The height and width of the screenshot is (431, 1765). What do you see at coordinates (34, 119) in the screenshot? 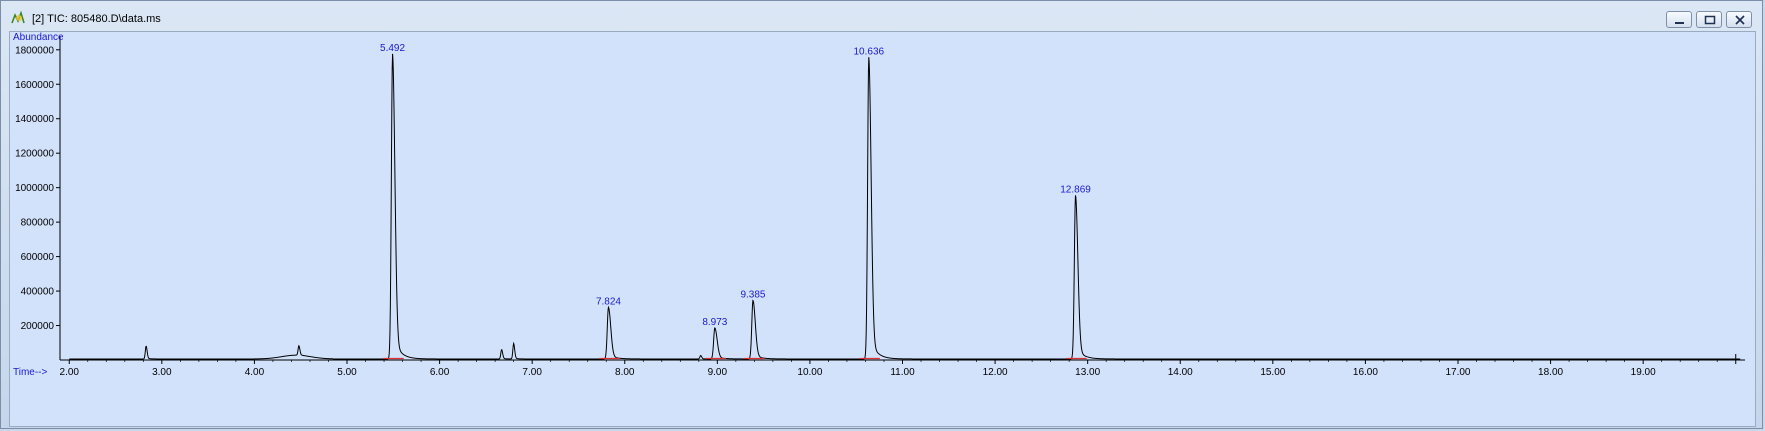
I see `y-tick-label: 1400000` at bounding box center [34, 119].